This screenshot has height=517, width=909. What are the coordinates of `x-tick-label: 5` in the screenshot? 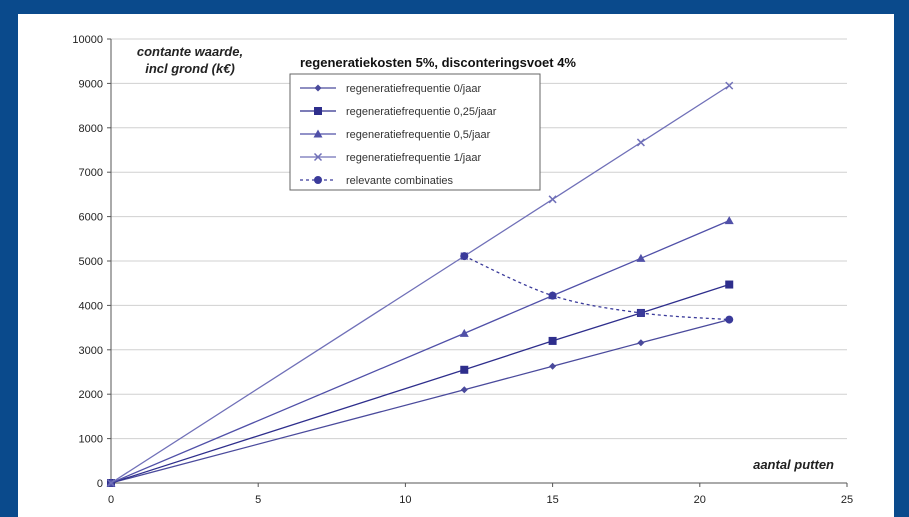 It's located at (258, 500).